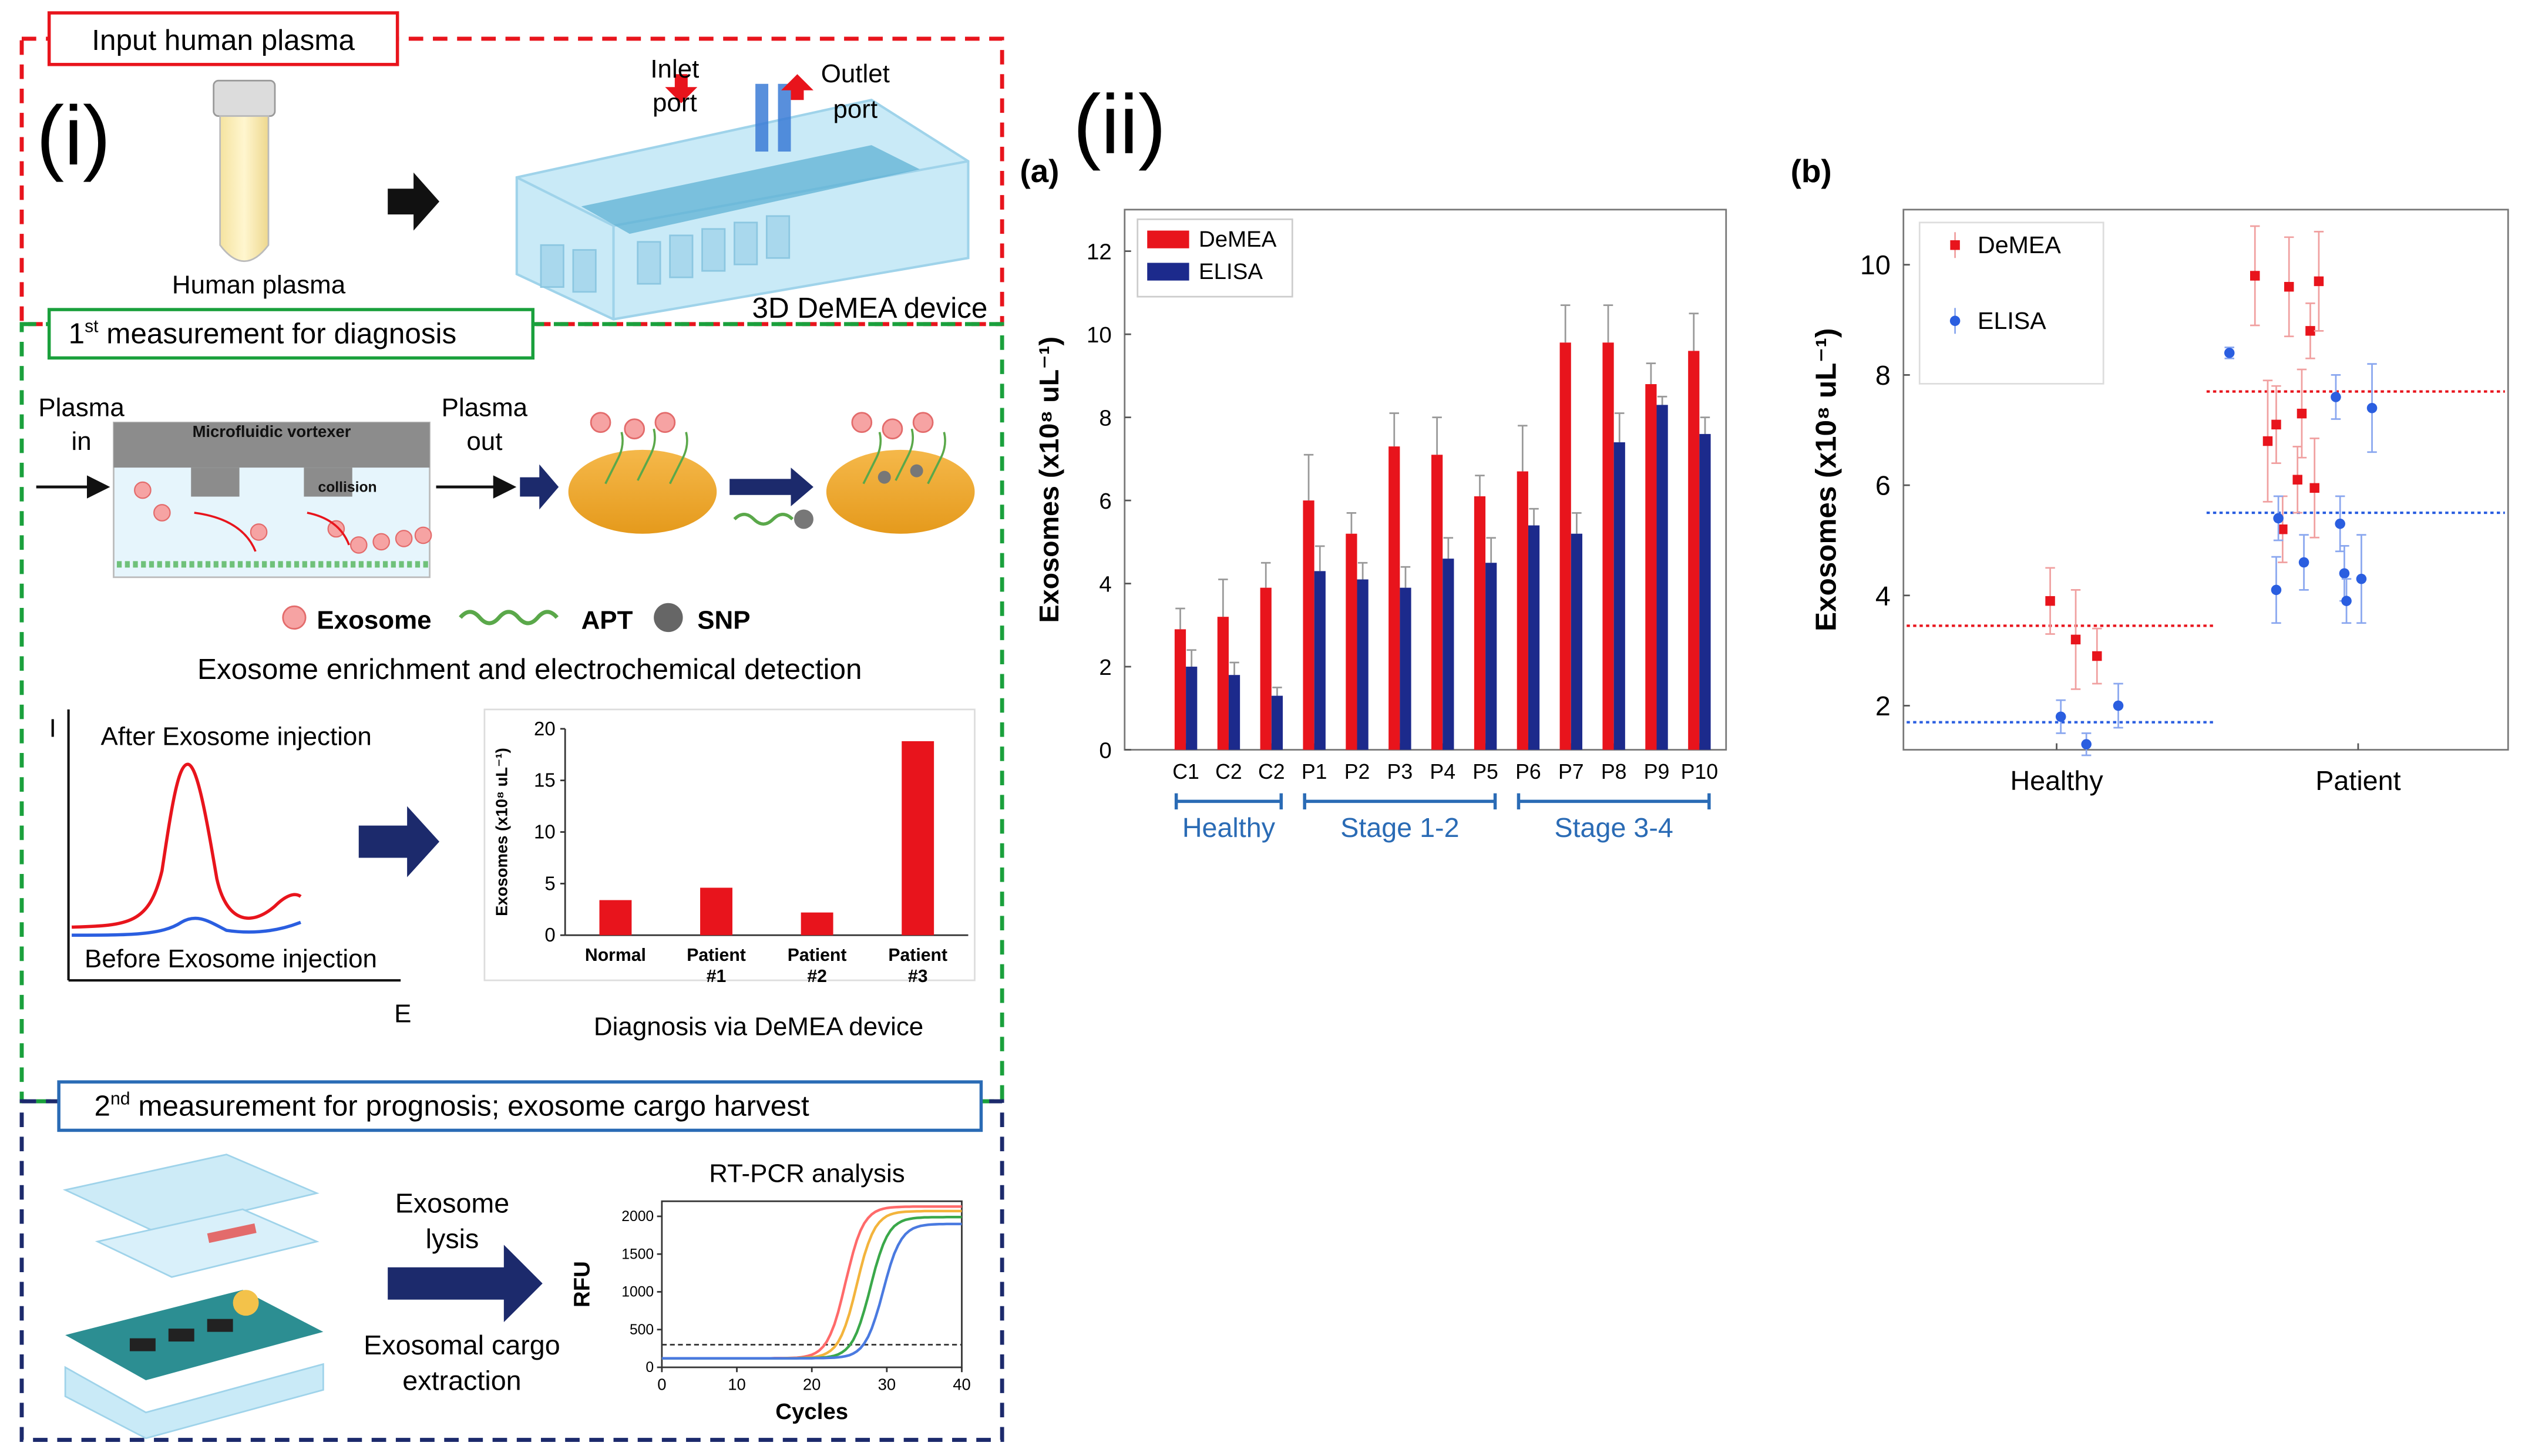 The image size is (2525, 1456). Describe the element at coordinates (1231, 271) in the screenshot. I see `chart-a-legend-label: ELISA` at that location.